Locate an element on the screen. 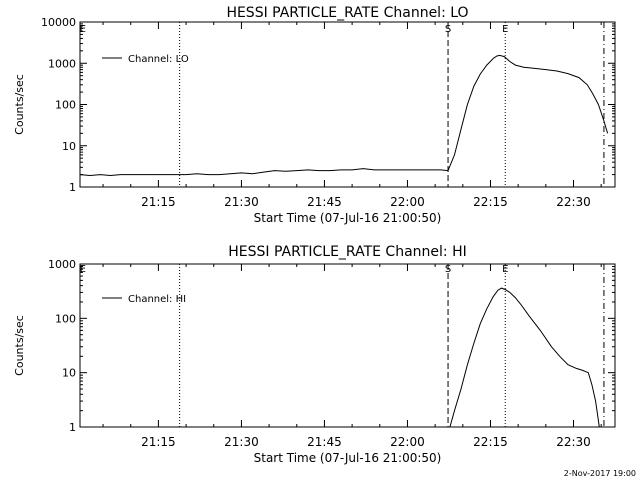 The height and width of the screenshot is (480, 640). hi-y-tick-label: 1000 is located at coordinates (62, 264).